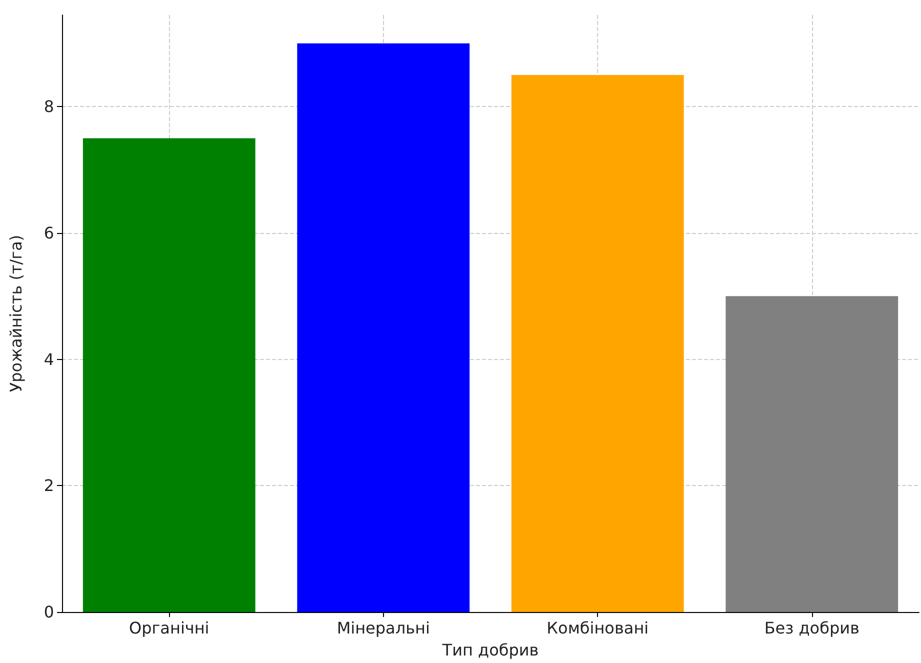 This screenshot has height=663, width=921. Describe the element at coordinates (812, 628) in the screenshot. I see `x-tick-label: Без добрив` at that location.